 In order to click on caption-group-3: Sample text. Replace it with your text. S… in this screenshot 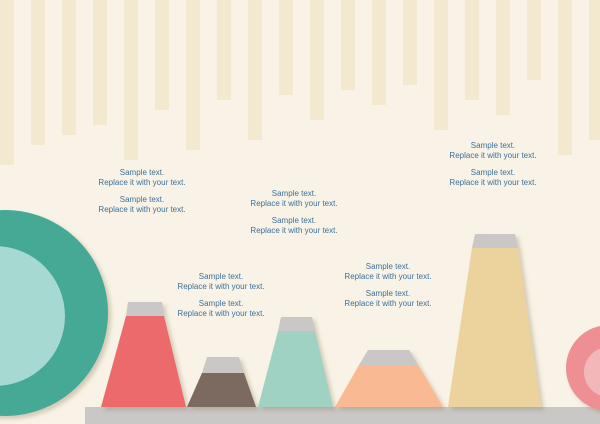, I will do `click(294, 216)`.